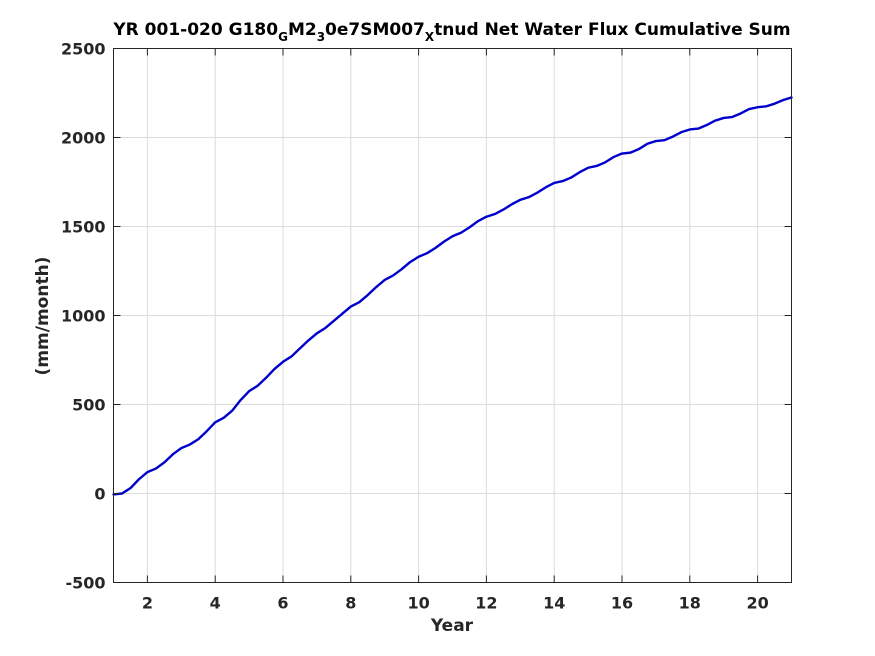  I want to click on x-tick-label: 4, so click(215, 603).